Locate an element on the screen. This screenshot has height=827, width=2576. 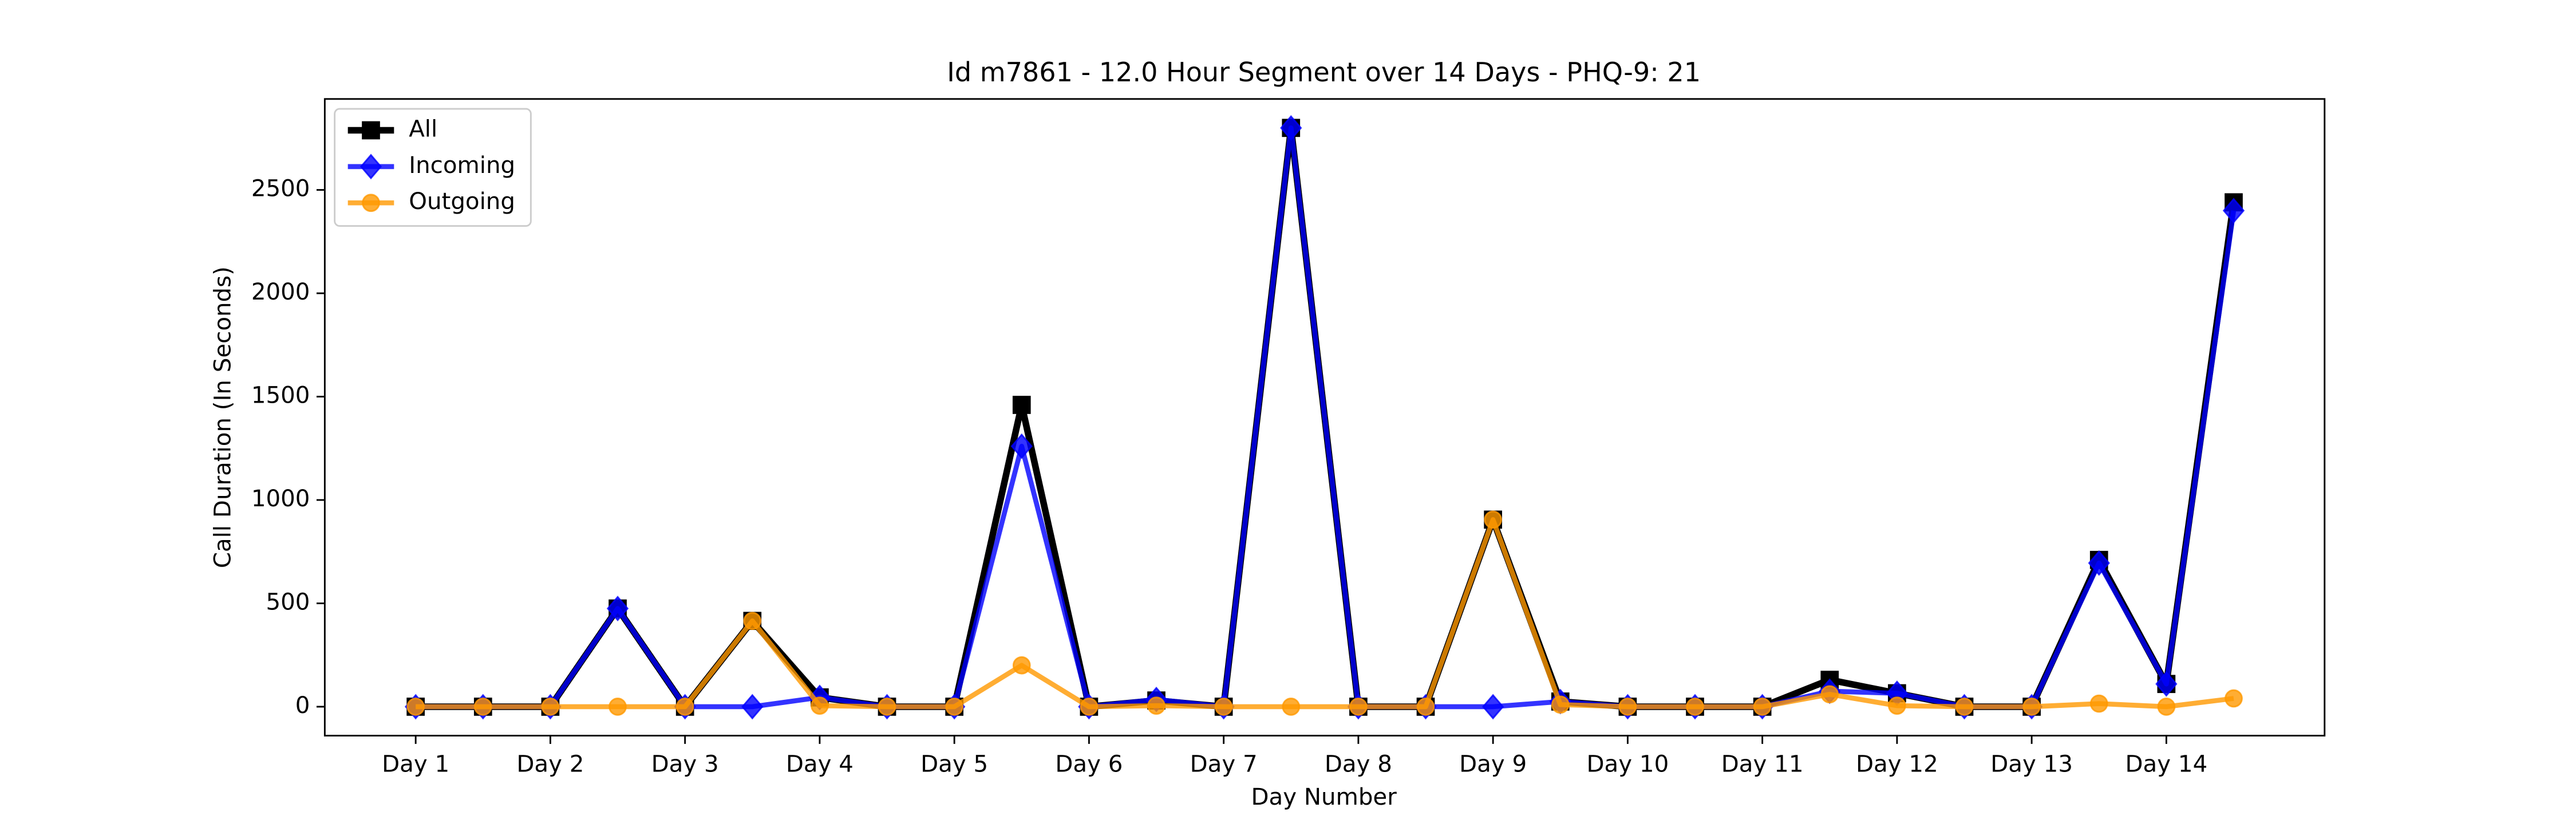
x-tick-label: Day 9 is located at coordinates (1493, 764).